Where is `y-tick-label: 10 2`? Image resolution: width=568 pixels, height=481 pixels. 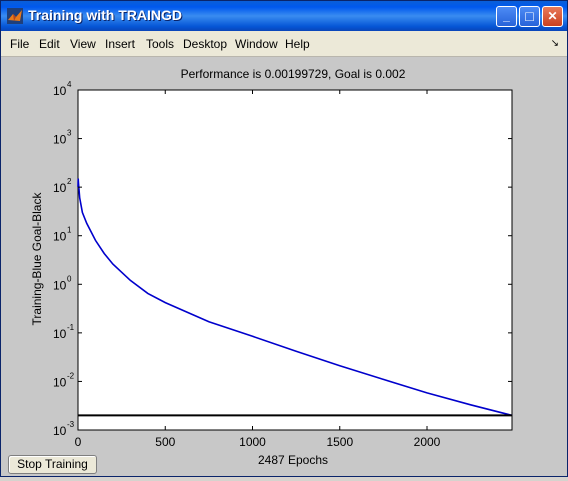 y-tick-label: 10 2 is located at coordinates (62, 186).